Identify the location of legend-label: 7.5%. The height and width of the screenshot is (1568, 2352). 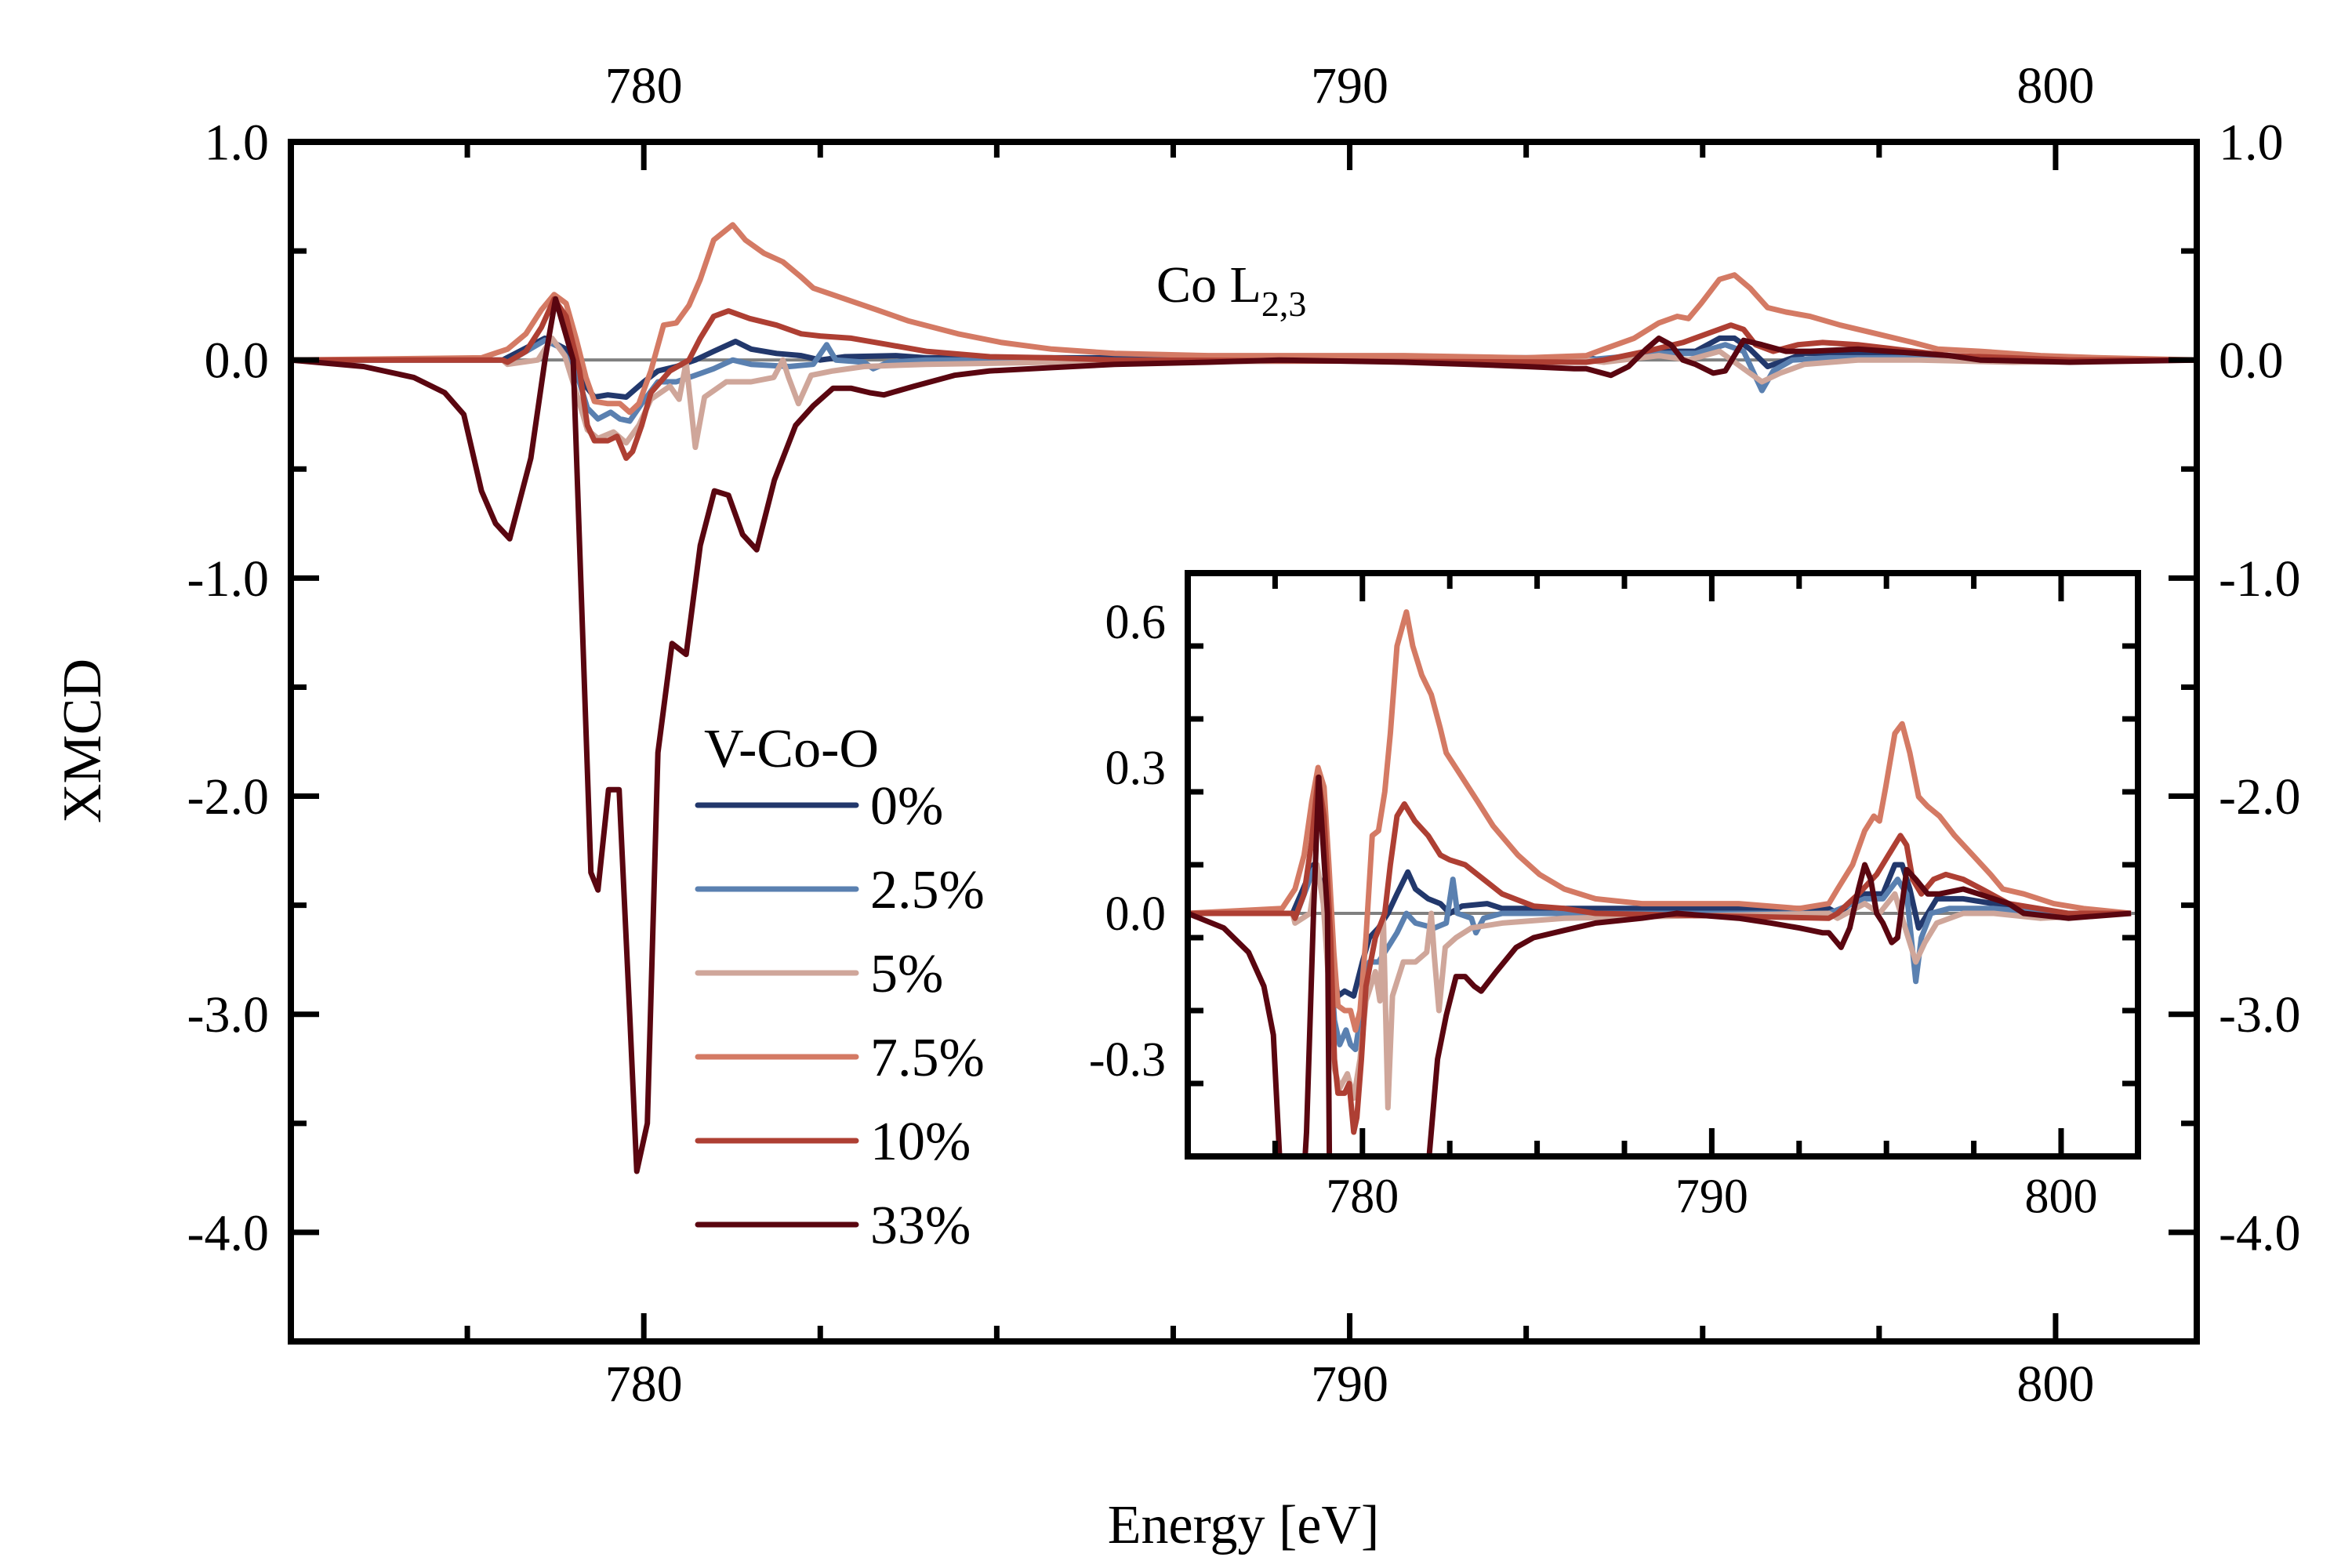
(927, 1058).